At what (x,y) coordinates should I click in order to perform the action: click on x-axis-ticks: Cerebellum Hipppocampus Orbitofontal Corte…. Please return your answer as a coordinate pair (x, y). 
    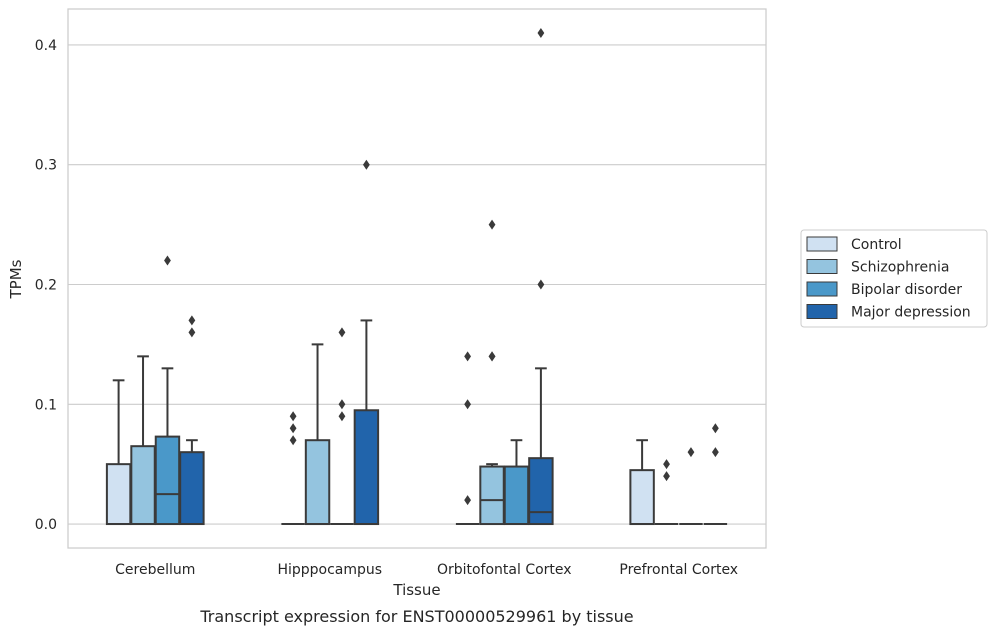
    Looking at the image, I should click on (426, 570).